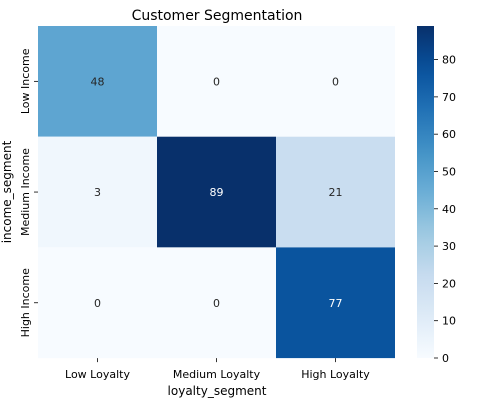 This screenshot has width=481, height=405. I want to click on colorbar-tick-label: 70, so click(449, 97).